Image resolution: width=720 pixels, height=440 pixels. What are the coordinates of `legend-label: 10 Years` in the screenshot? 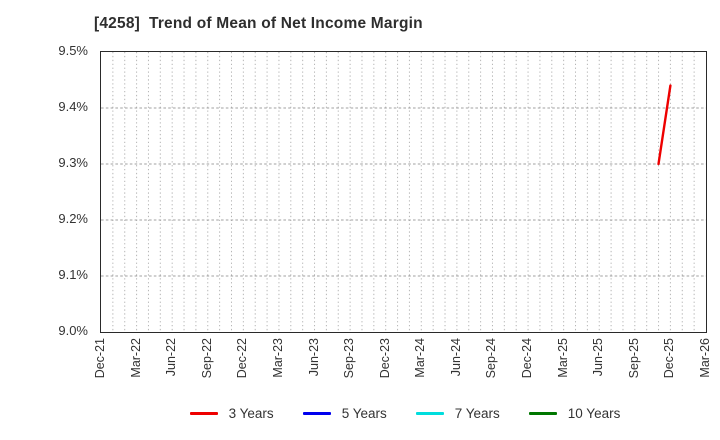 It's located at (594, 413).